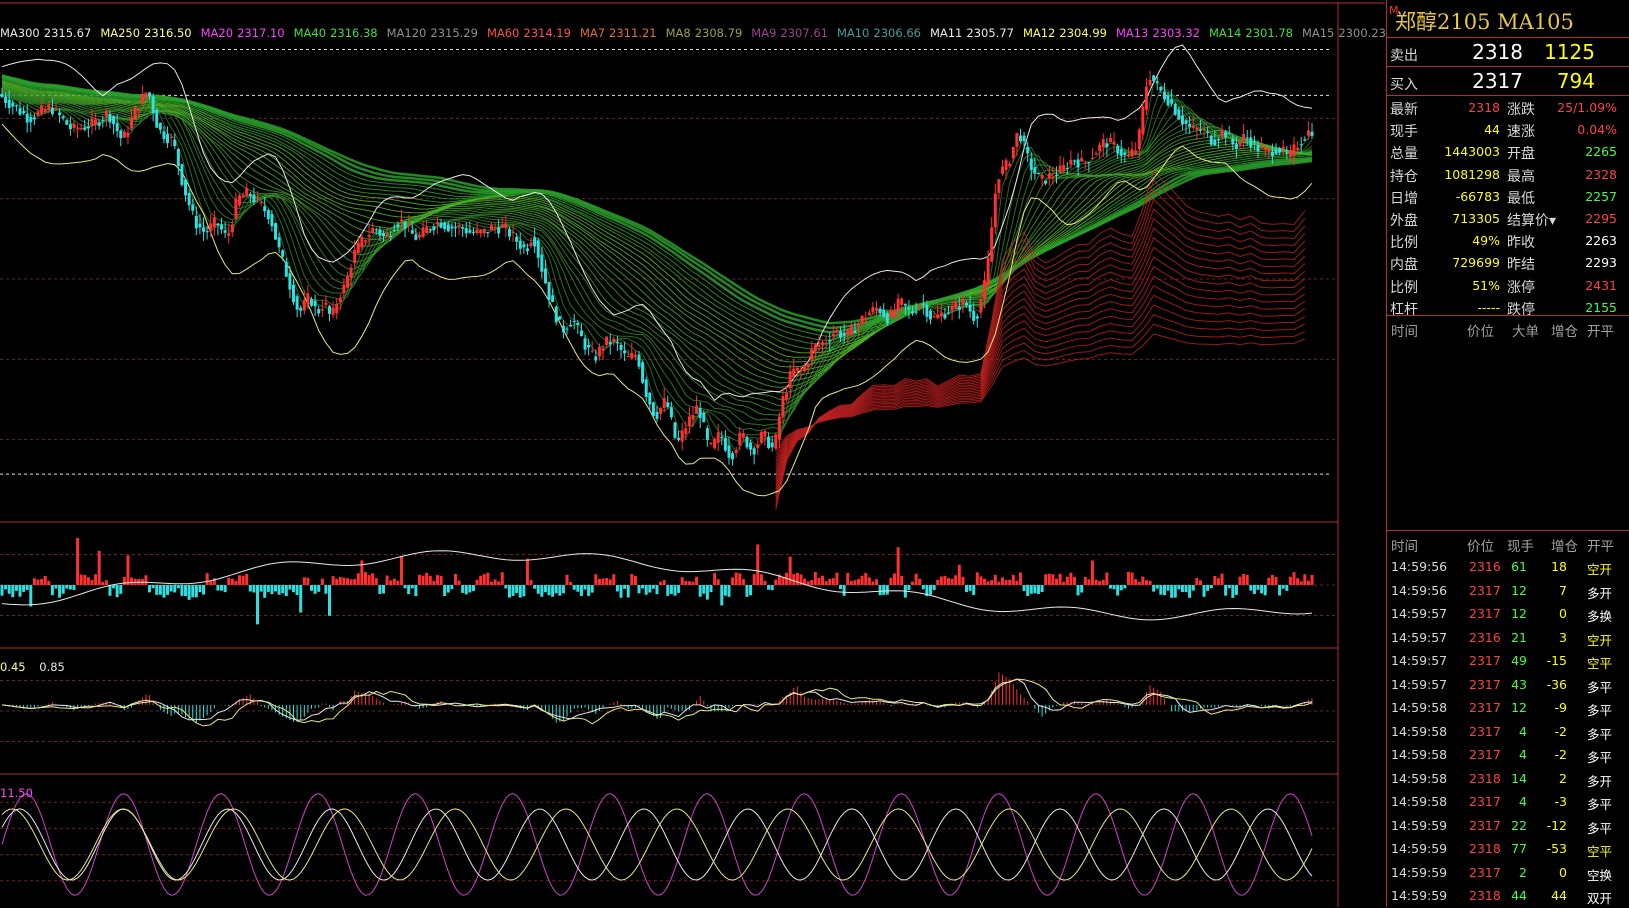 Image resolution: width=1629 pixels, height=908 pixels. Describe the element at coordinates (243, 33) in the screenshot. I see `ma-legend-item: MA20 2317.10` at that location.